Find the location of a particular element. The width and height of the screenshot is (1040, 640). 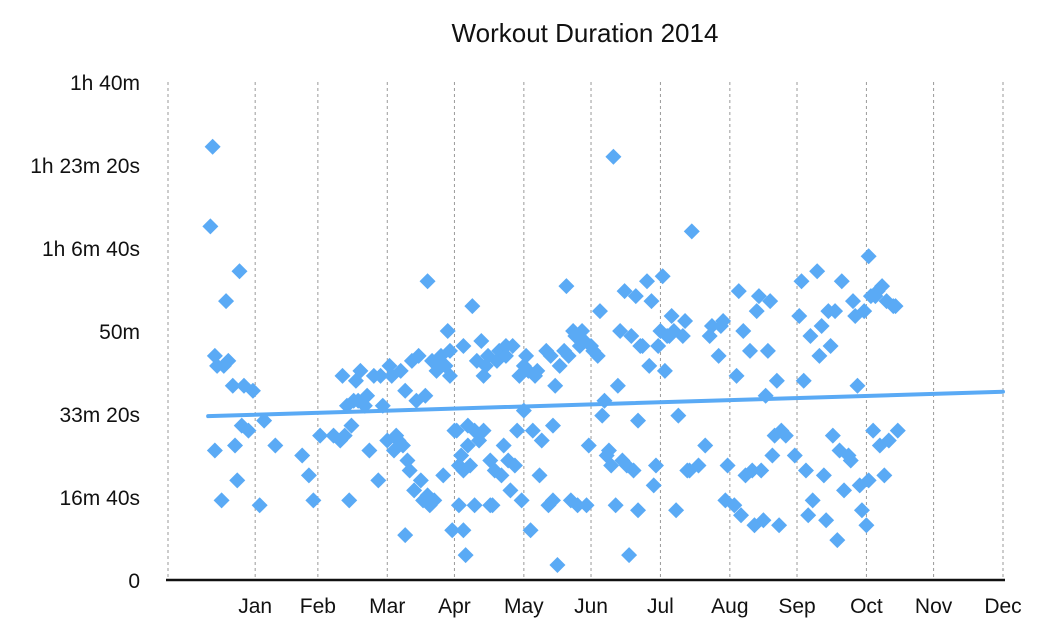

y-tick-label-6: 1h 40m is located at coordinates (105, 83).